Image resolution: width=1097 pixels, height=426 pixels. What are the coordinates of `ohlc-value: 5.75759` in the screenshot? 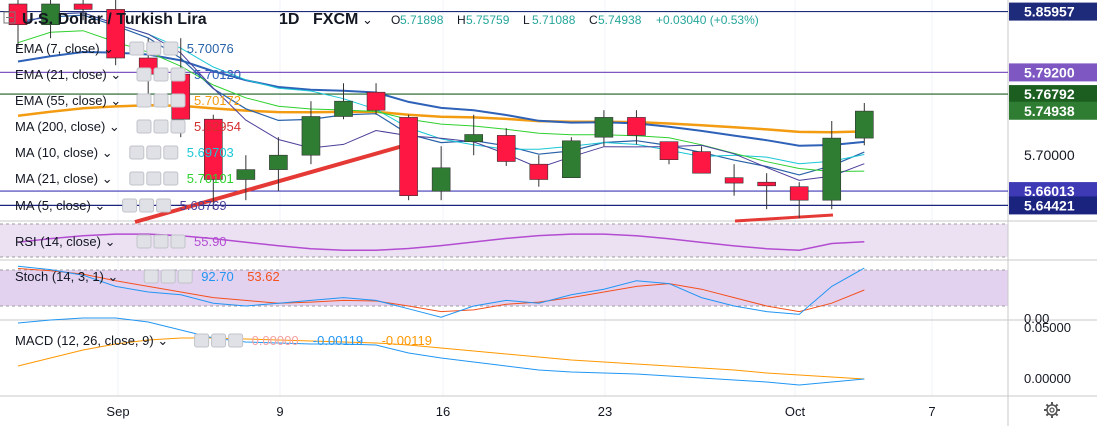 It's located at (488, 20).